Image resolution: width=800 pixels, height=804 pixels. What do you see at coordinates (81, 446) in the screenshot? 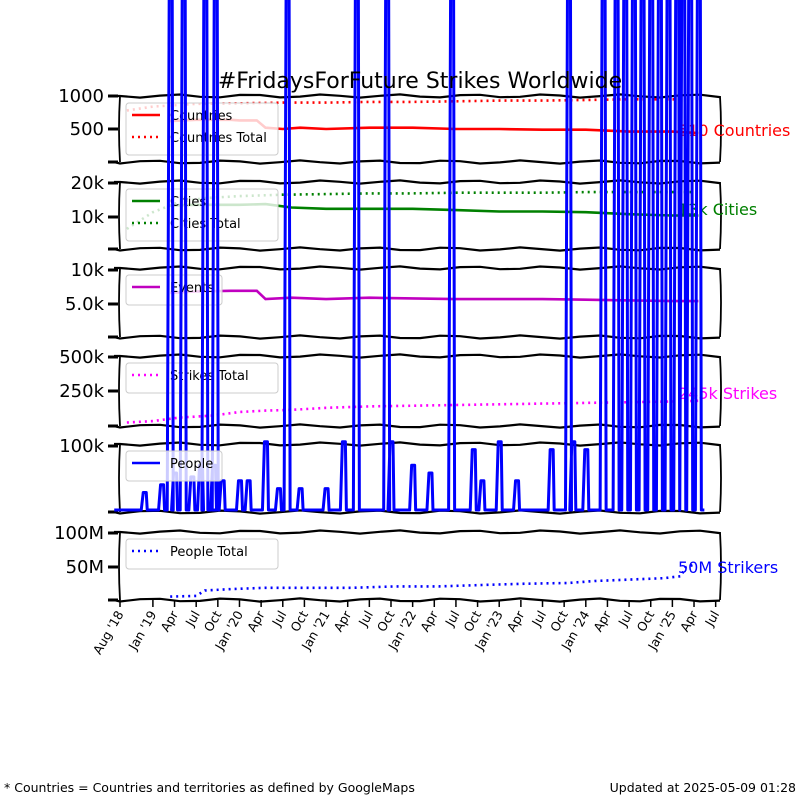
I see `y-tick-label: 100k` at bounding box center [81, 446].